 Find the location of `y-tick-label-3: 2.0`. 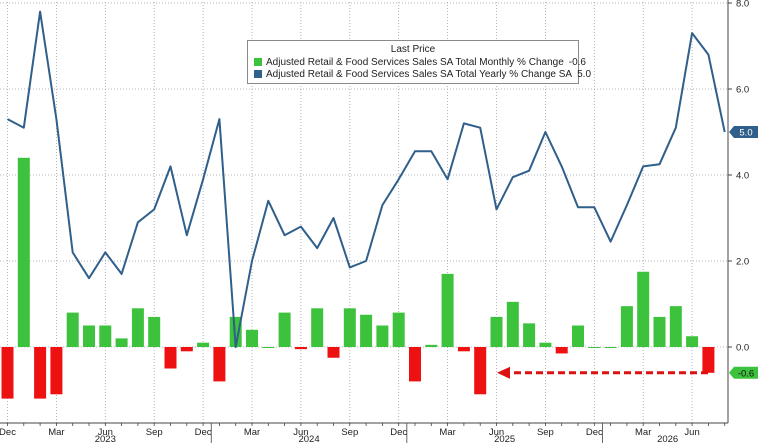

y-tick-label-3: 2.0 is located at coordinates (742, 262).